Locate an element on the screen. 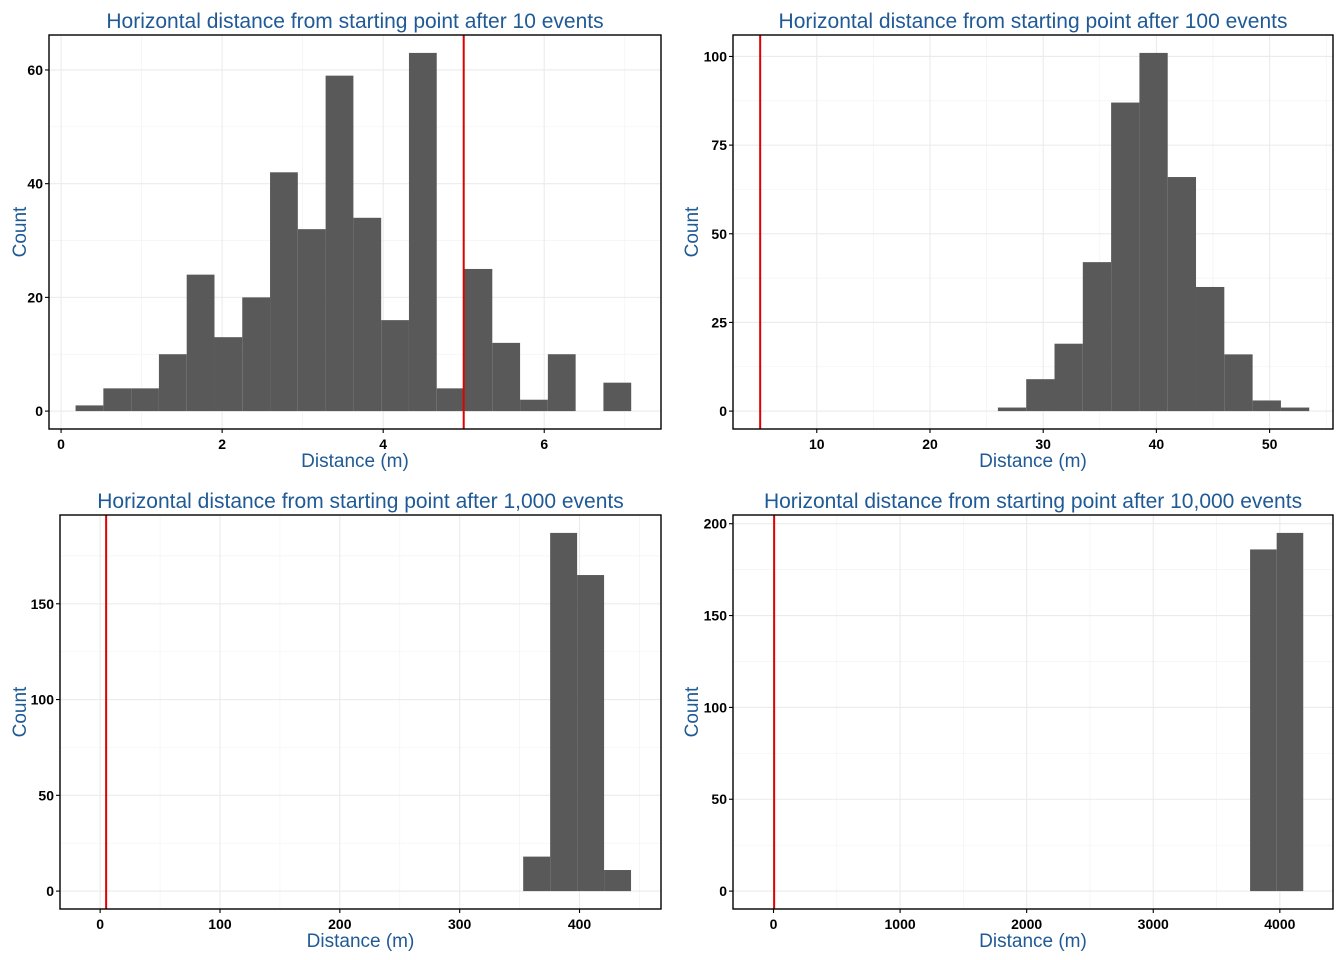 This screenshot has width=1344, height=960. x-tick-label: 4000 is located at coordinates (1279, 924).